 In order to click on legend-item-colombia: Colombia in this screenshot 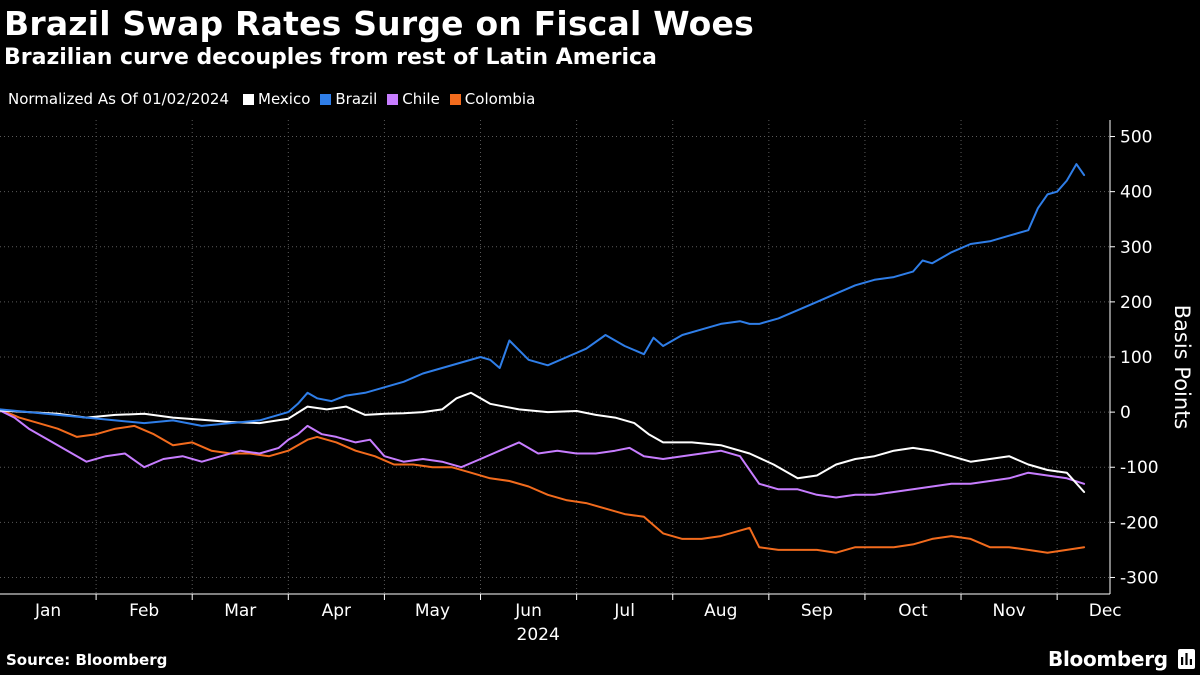, I will do `click(492, 99)`.